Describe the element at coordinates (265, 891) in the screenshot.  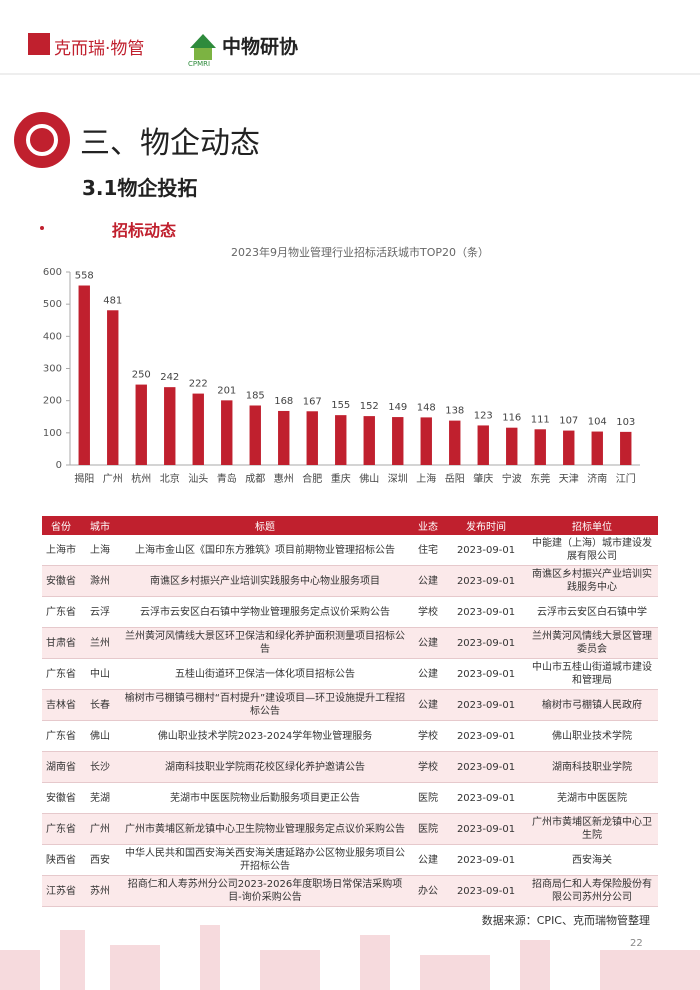
I see `table-cell: 招商仁和人寿苏州分公司2023-2026年度职场日常保洁采购项目-询价采购公告` at that location.